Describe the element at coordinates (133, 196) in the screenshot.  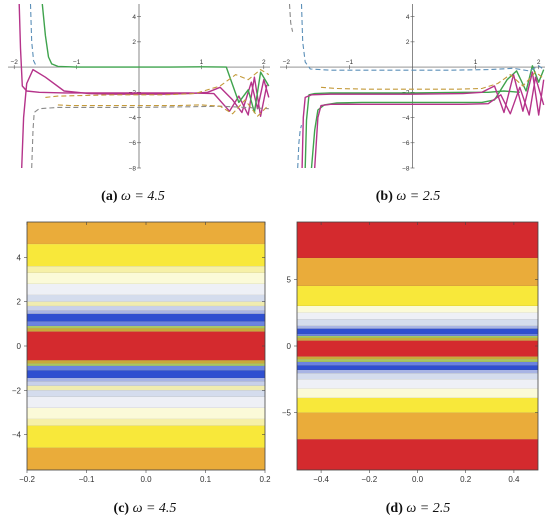
I see `caption-a: (a) ω = 4.5` at that location.